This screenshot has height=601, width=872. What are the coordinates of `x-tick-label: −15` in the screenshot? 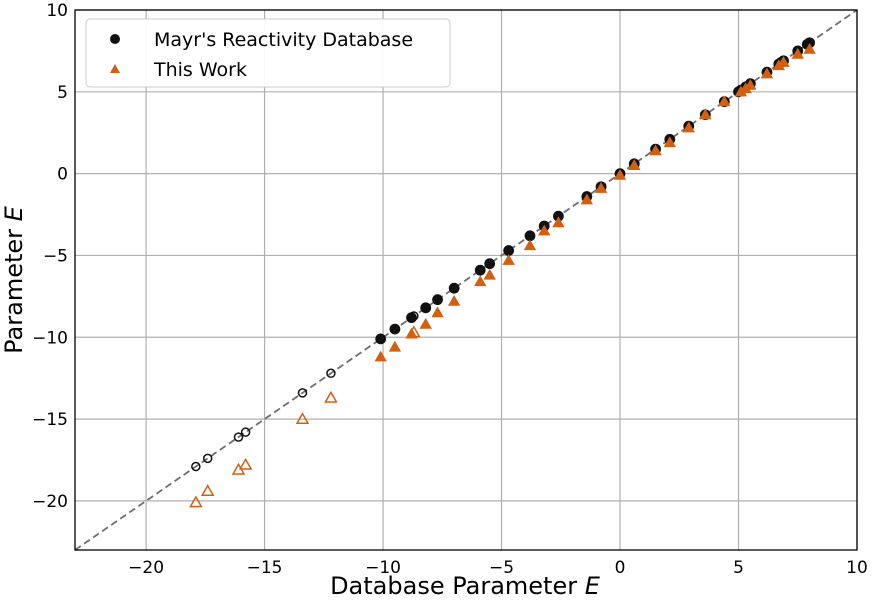 It's located at (265, 568).